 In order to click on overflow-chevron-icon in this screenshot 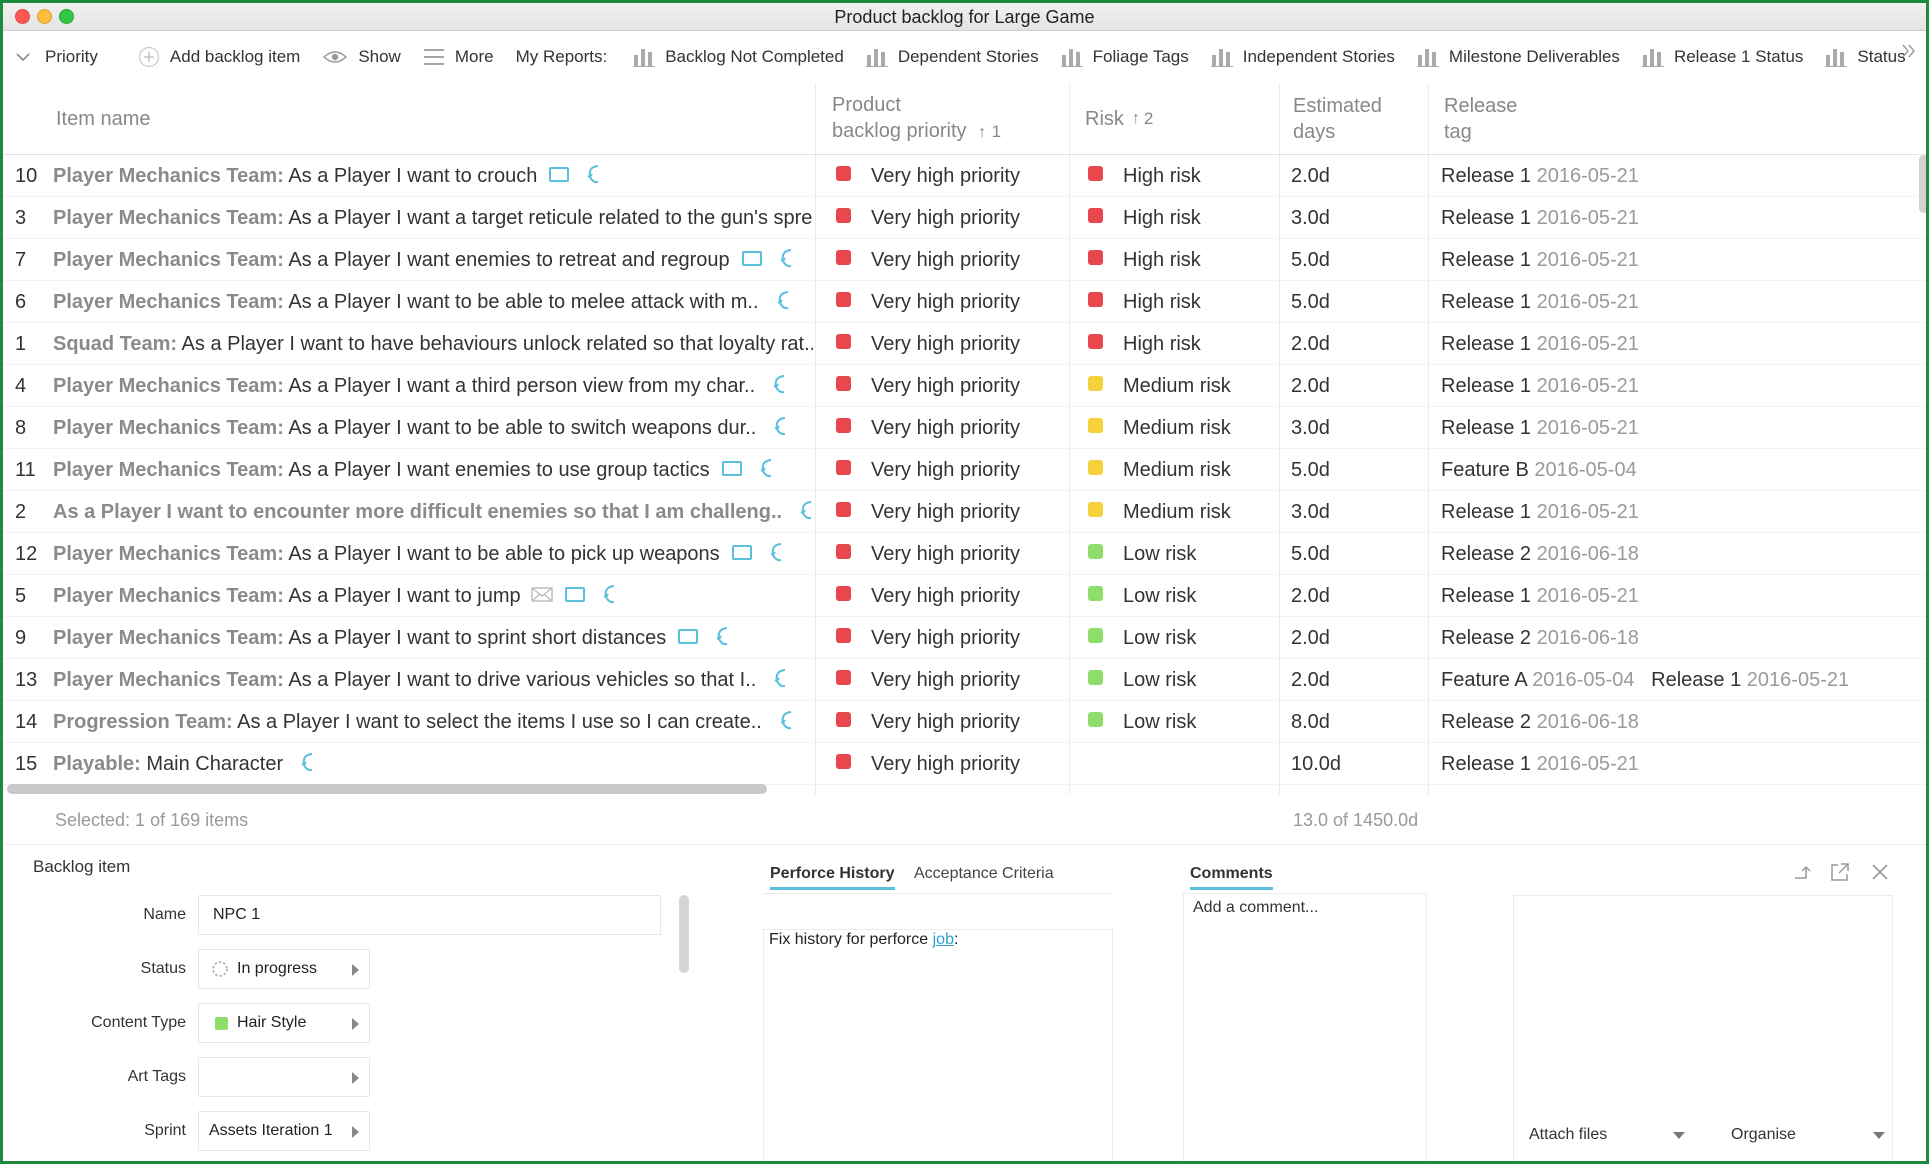, I will do `click(1909, 51)`.